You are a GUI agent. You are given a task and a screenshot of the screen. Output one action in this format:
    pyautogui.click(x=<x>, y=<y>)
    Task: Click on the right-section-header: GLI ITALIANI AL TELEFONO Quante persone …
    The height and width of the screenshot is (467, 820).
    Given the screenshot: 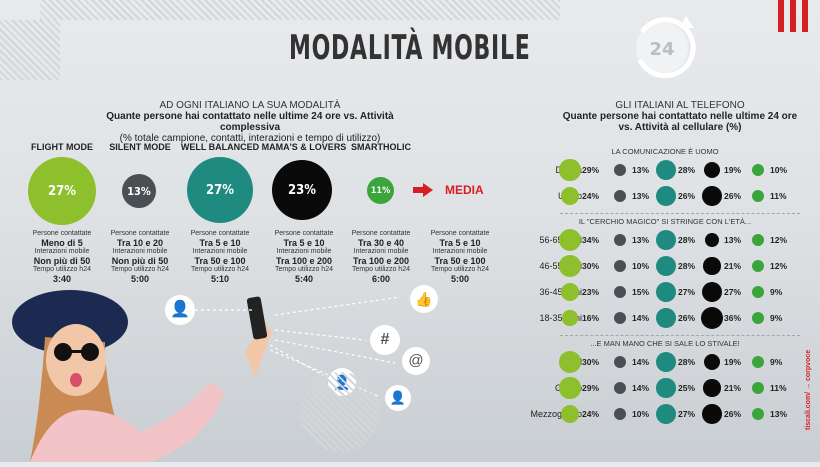 What is the action you would take?
    pyautogui.click(x=680, y=116)
    